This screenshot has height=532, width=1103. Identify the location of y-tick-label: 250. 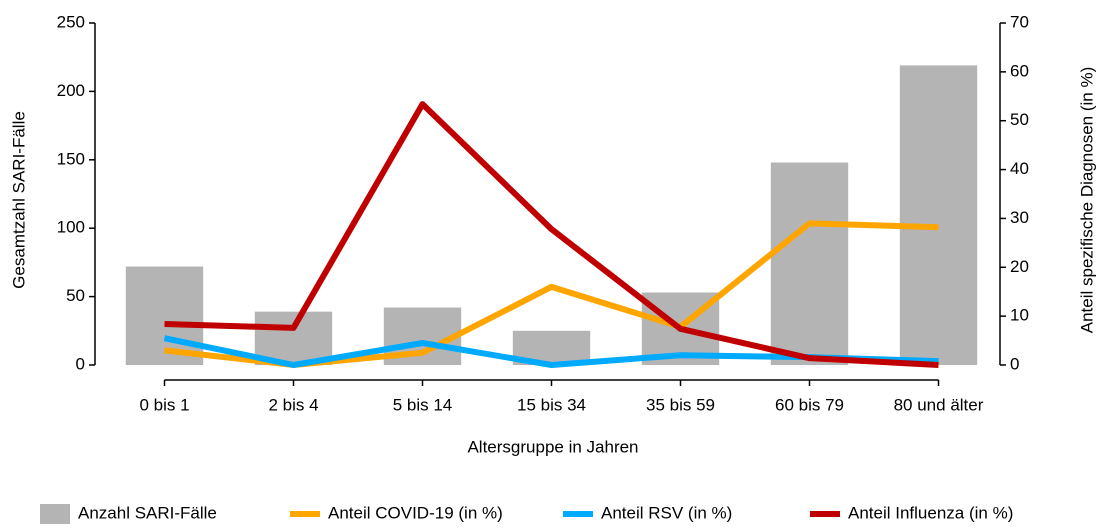
(71, 21).